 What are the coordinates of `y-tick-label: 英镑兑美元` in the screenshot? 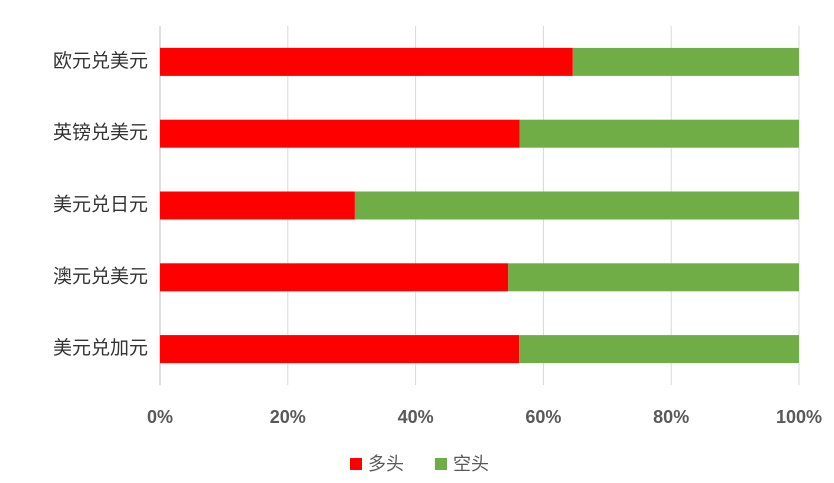 It's located at (100, 133).